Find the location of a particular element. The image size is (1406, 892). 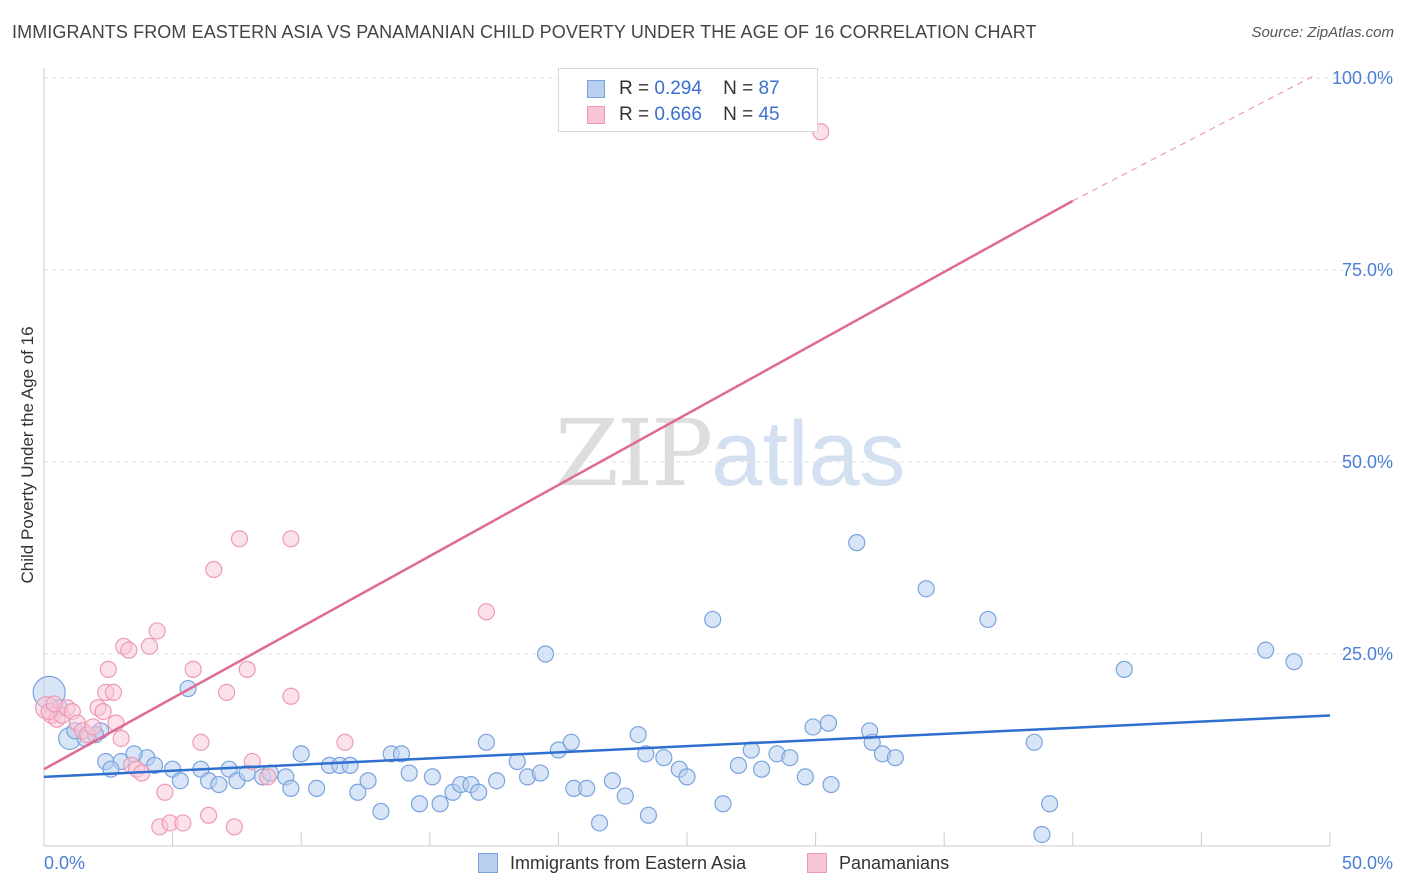

y-tick-label: 100.0% is located at coordinates (1362, 78).